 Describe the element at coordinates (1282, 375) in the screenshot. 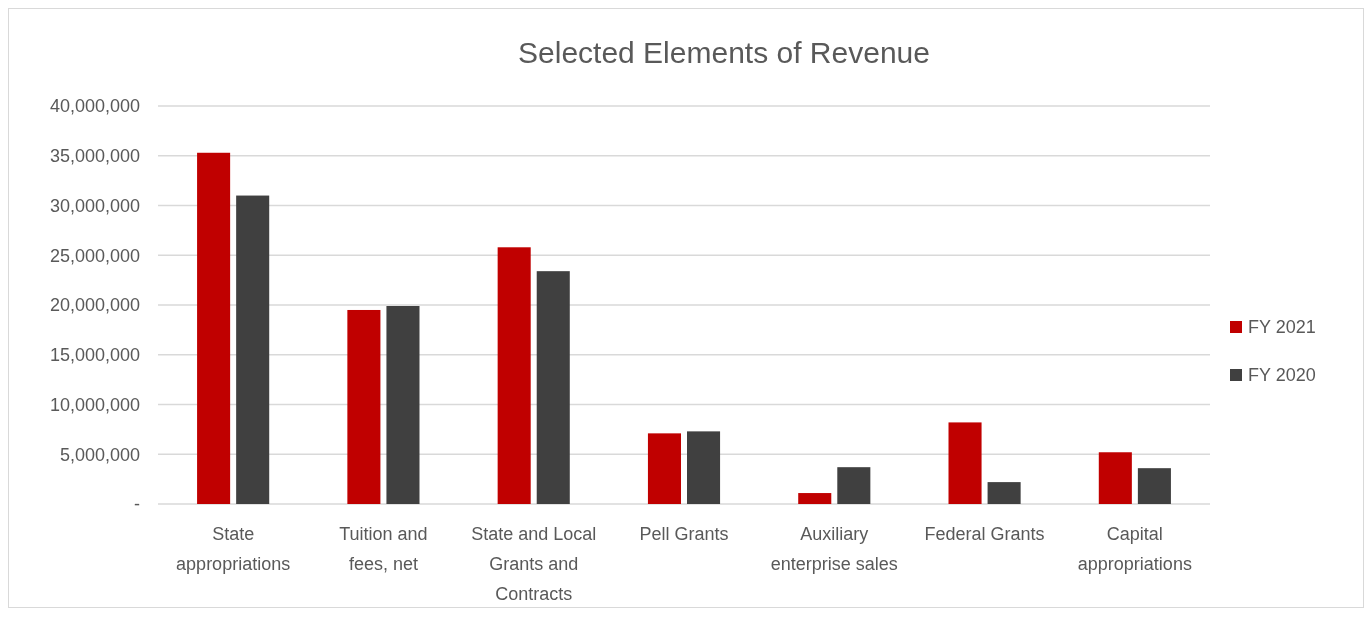

I see `legend-label: FY 2020` at that location.